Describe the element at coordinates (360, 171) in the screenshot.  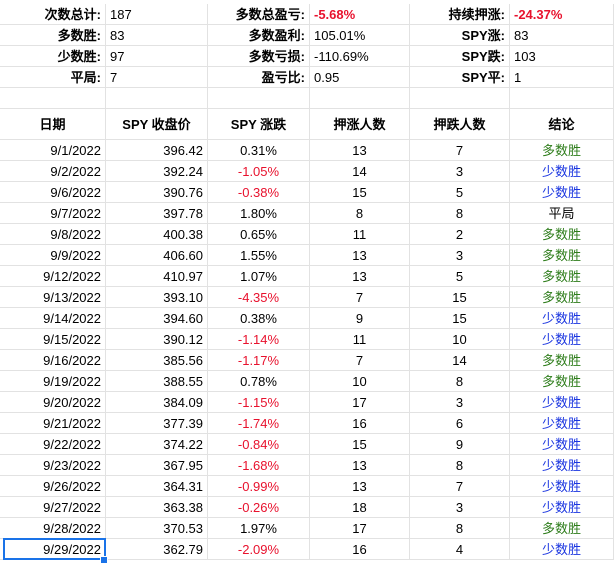
I see `up-count-cell: 14` at that location.